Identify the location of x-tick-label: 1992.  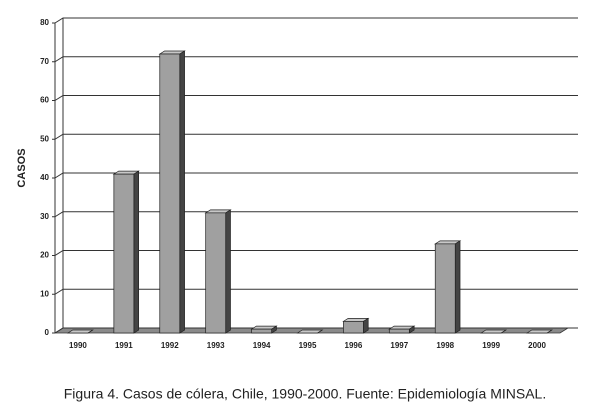
(170, 345).